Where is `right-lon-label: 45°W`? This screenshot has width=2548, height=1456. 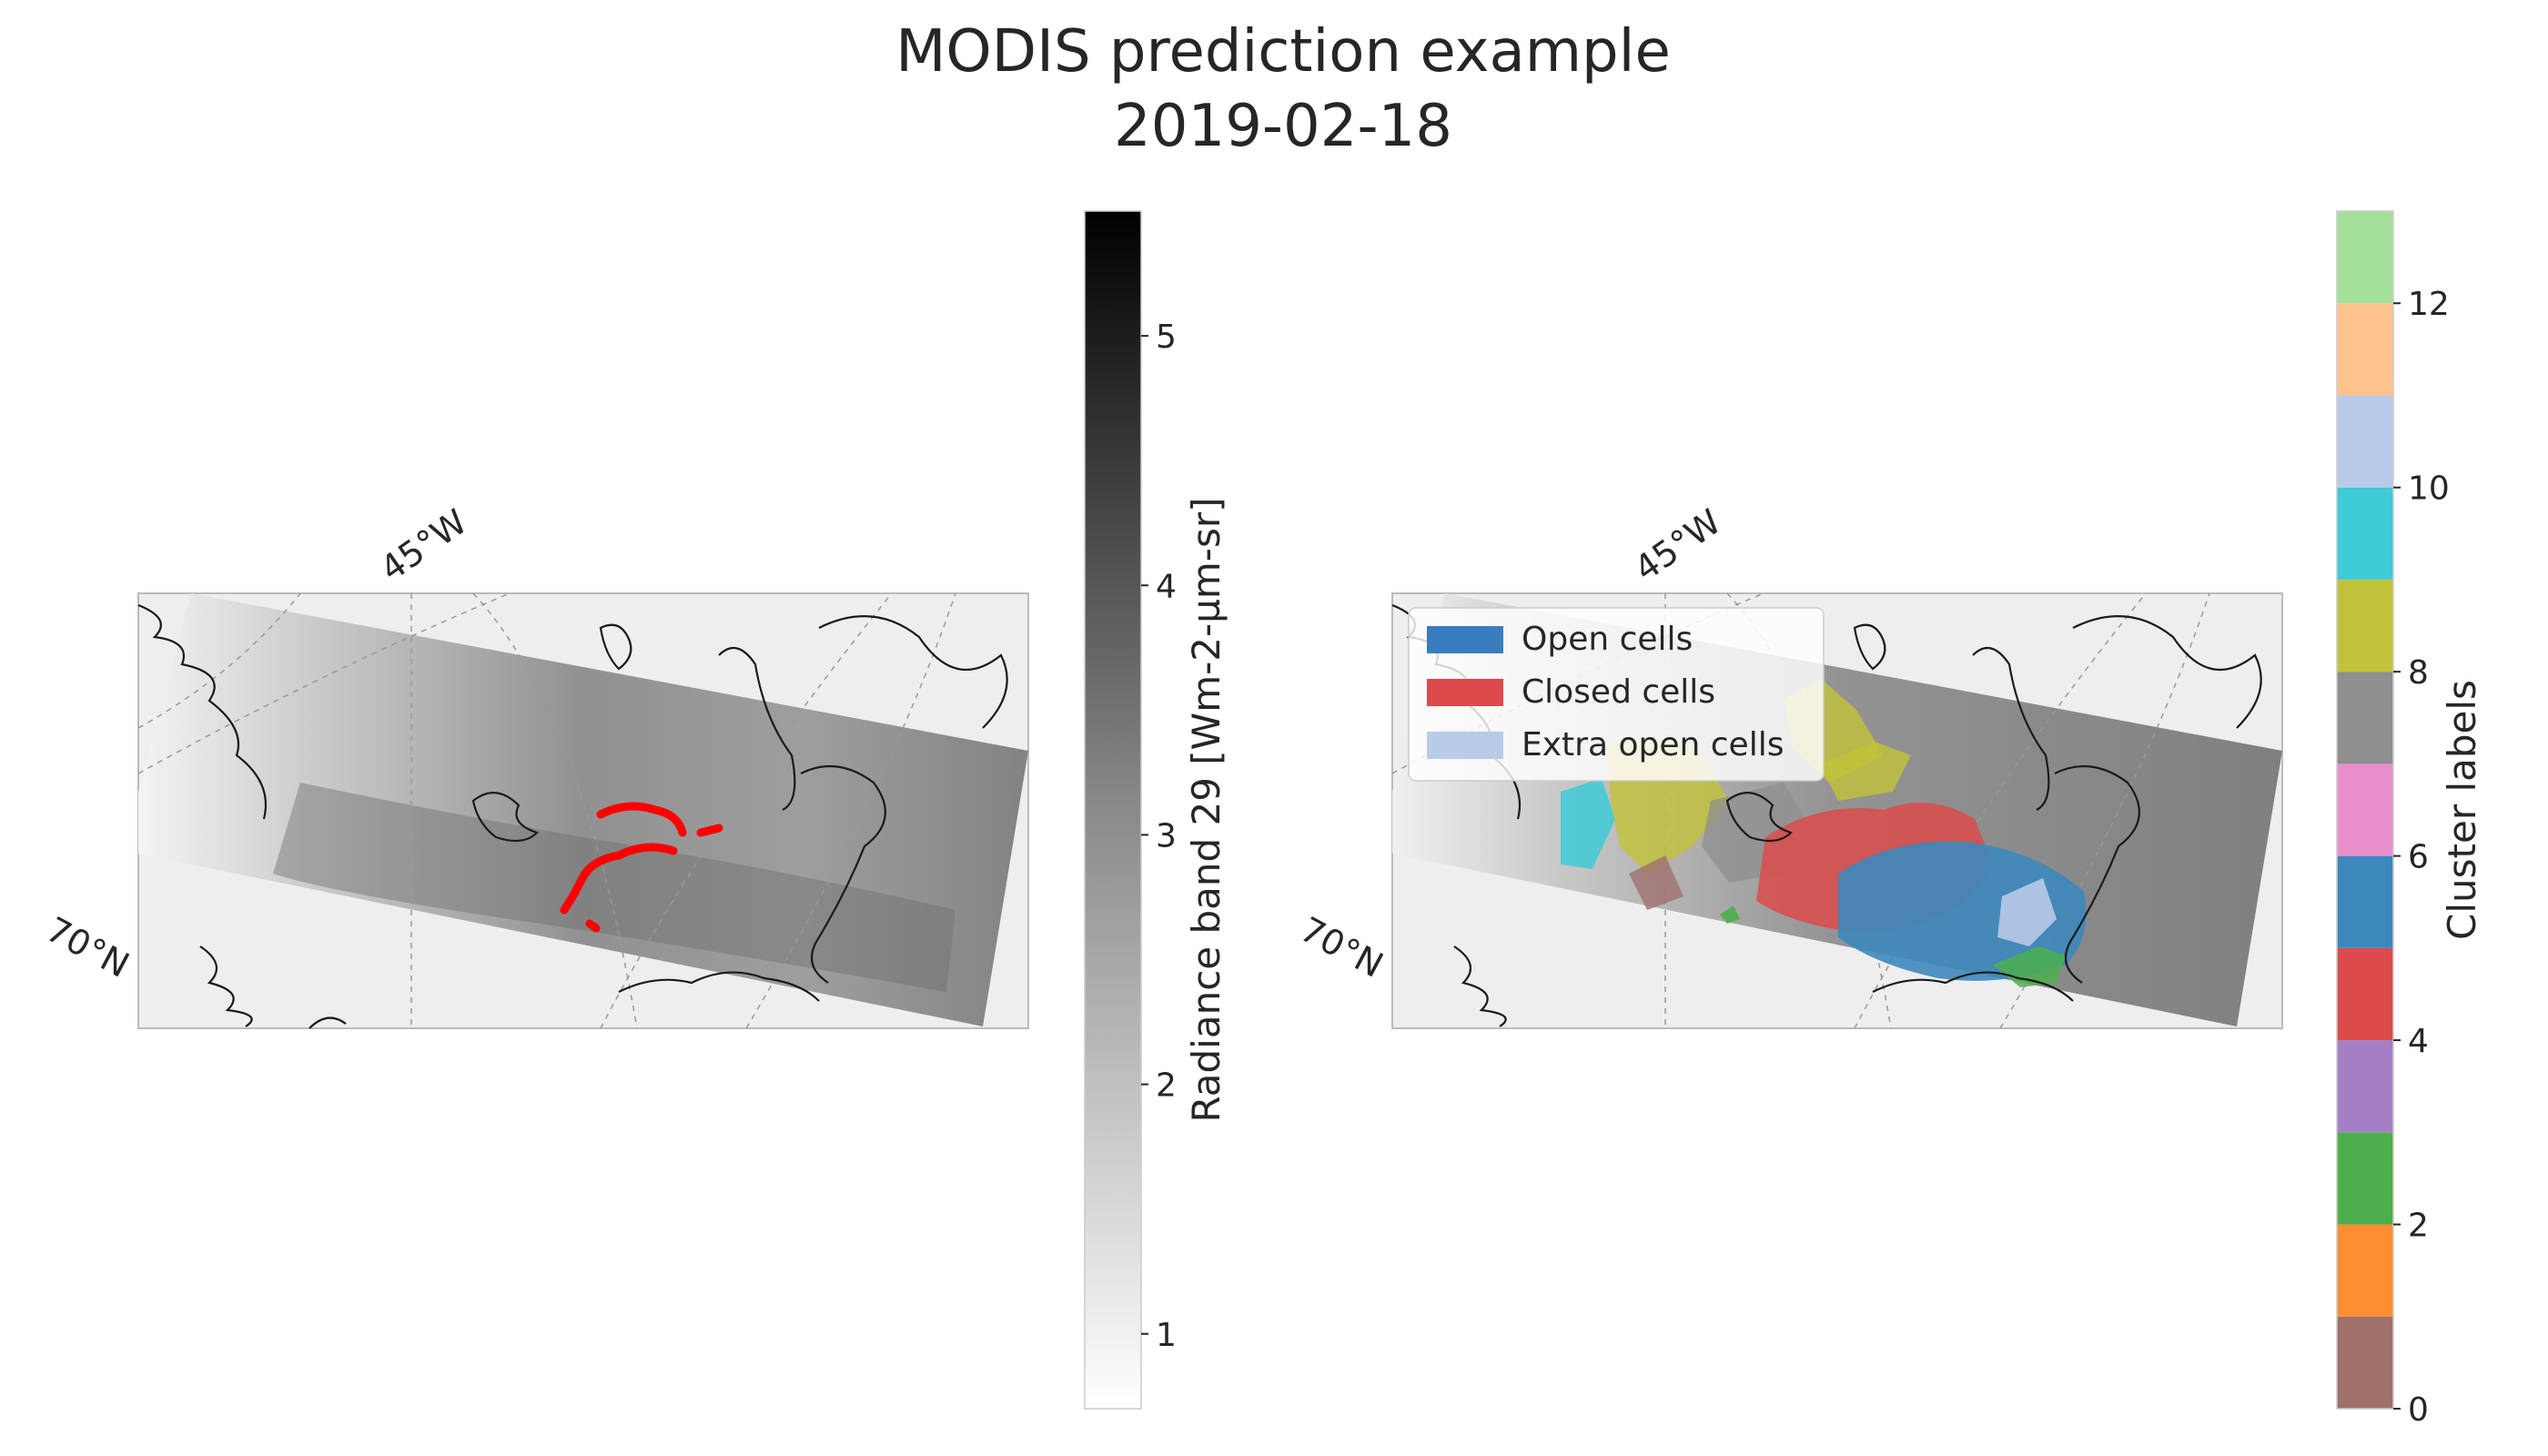 right-lon-label: 45°W is located at coordinates (1678, 545).